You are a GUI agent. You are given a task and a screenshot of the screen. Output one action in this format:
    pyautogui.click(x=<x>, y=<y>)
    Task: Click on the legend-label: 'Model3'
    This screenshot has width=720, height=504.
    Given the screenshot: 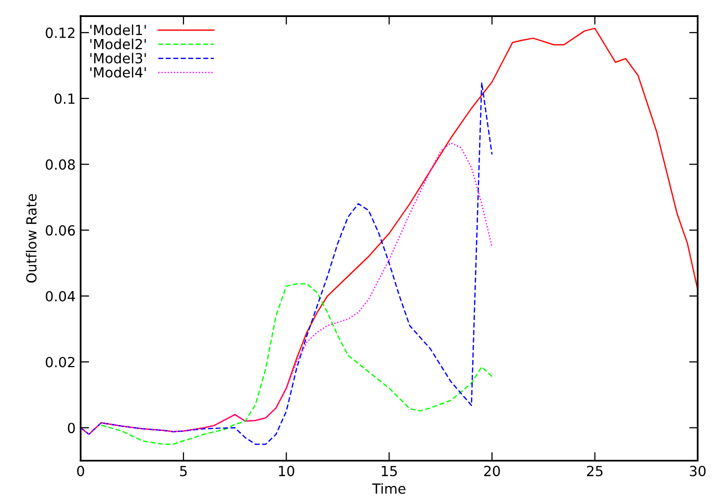 What is the action you would take?
    pyautogui.click(x=118, y=58)
    